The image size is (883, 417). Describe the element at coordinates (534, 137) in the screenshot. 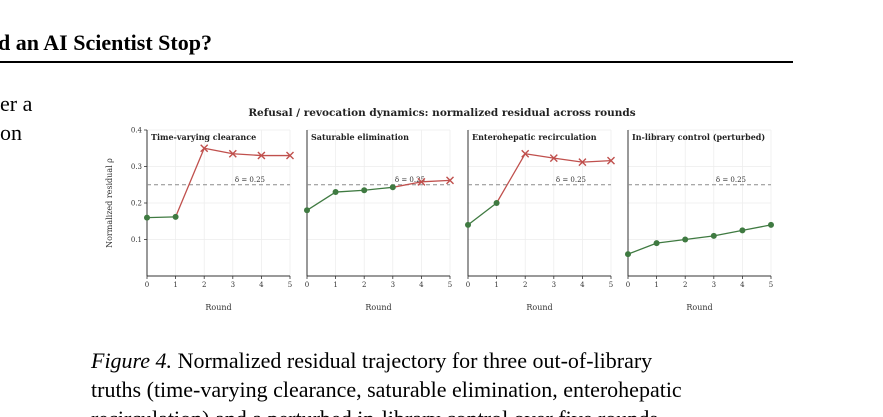

I see `panel-3-title: Enterohepatic recirculation` at that location.